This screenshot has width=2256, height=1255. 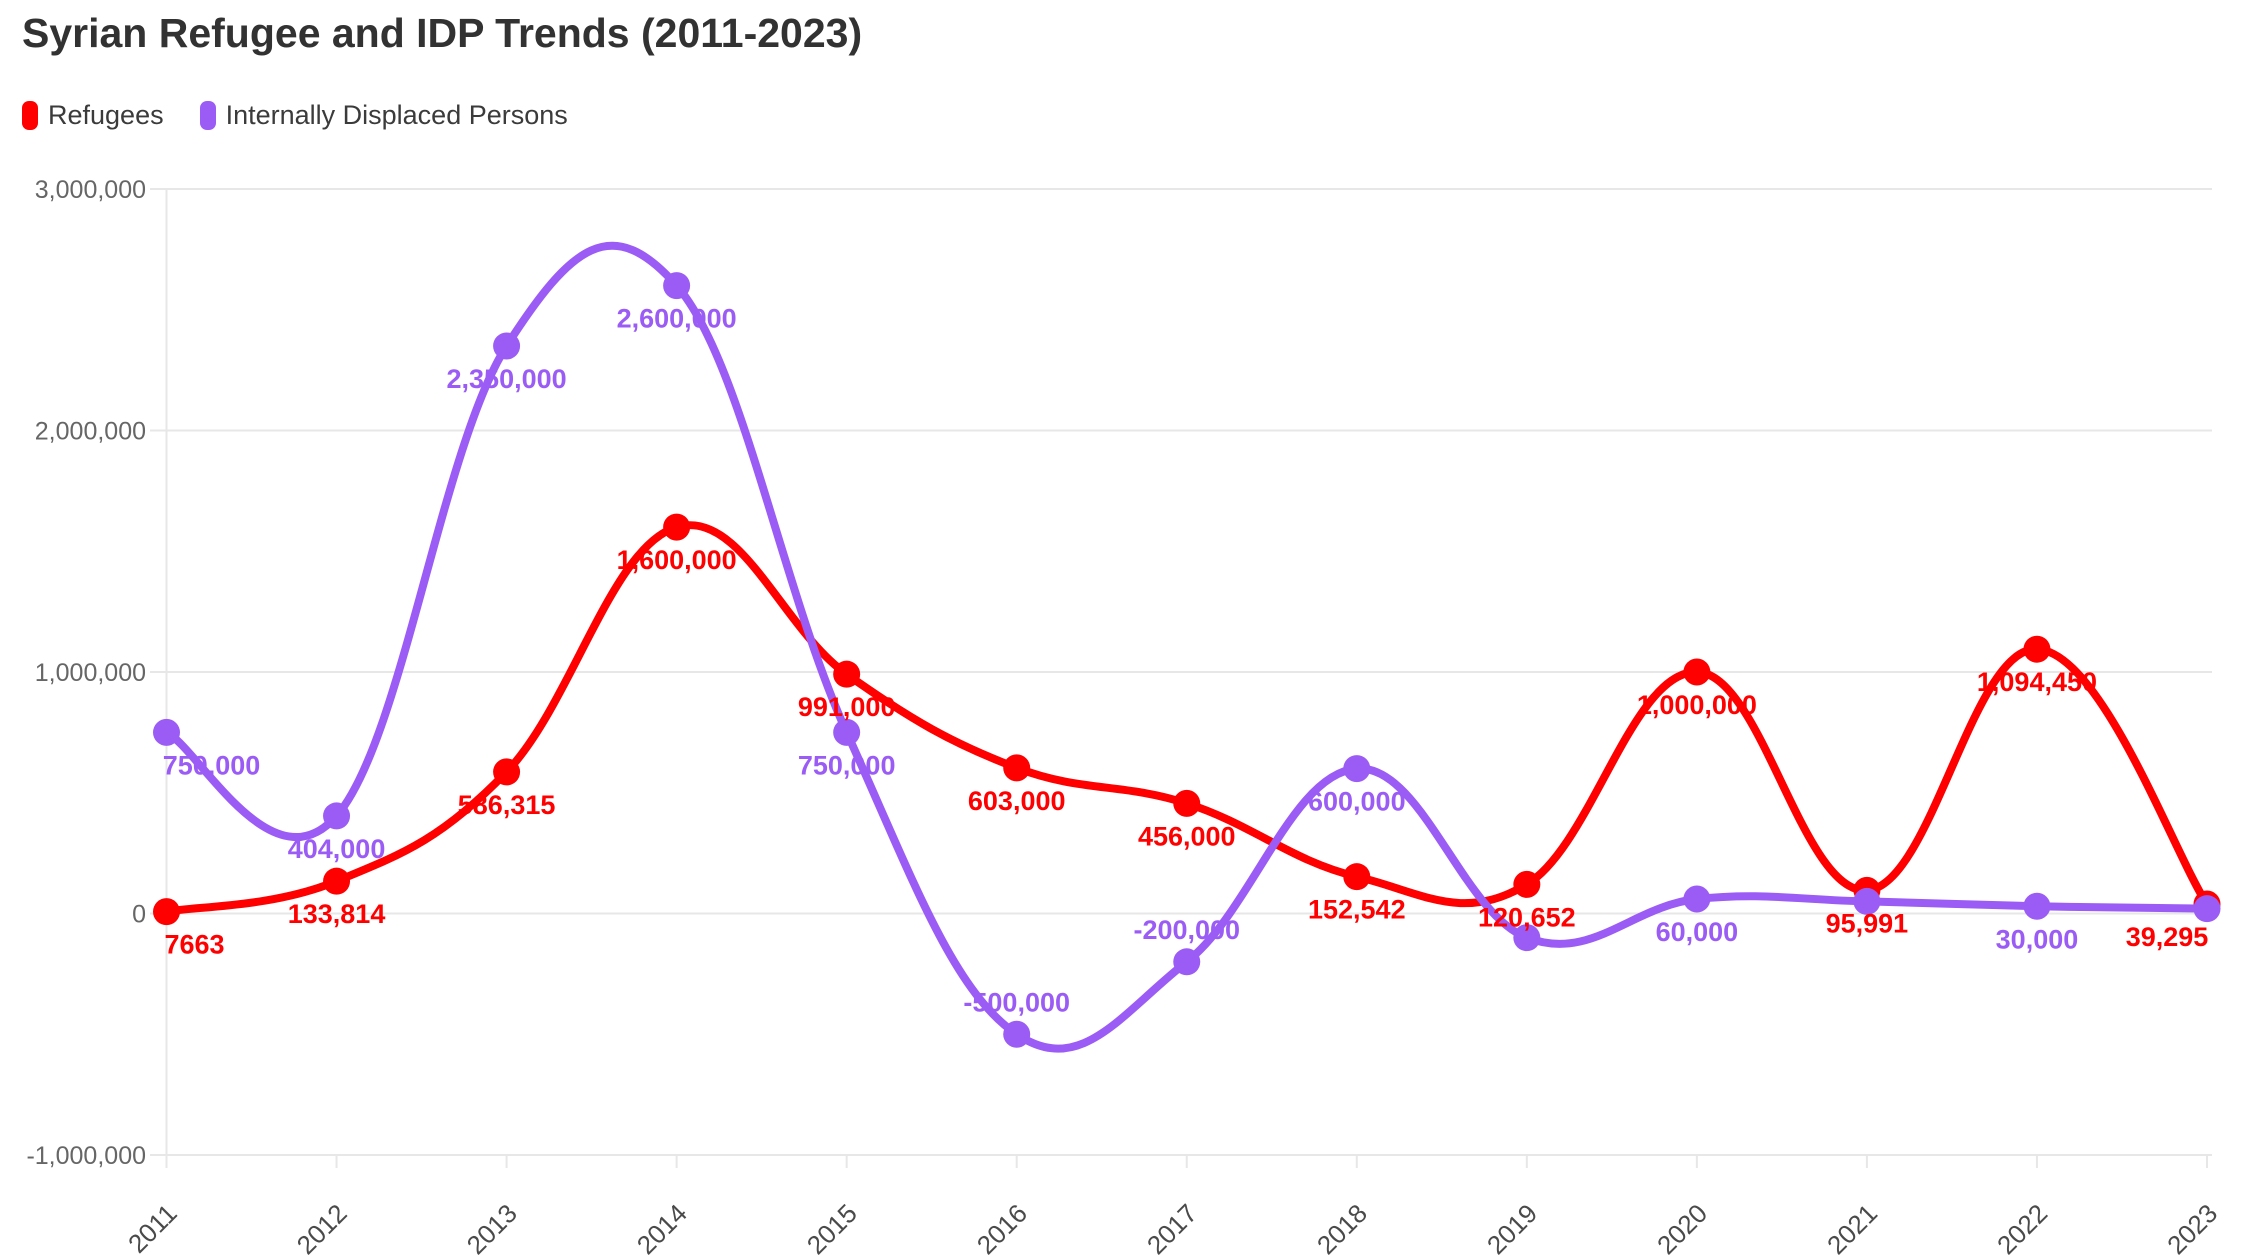 What do you see at coordinates (662, 1226) in the screenshot?
I see `x-axis-tick-label: 2014` at bounding box center [662, 1226].